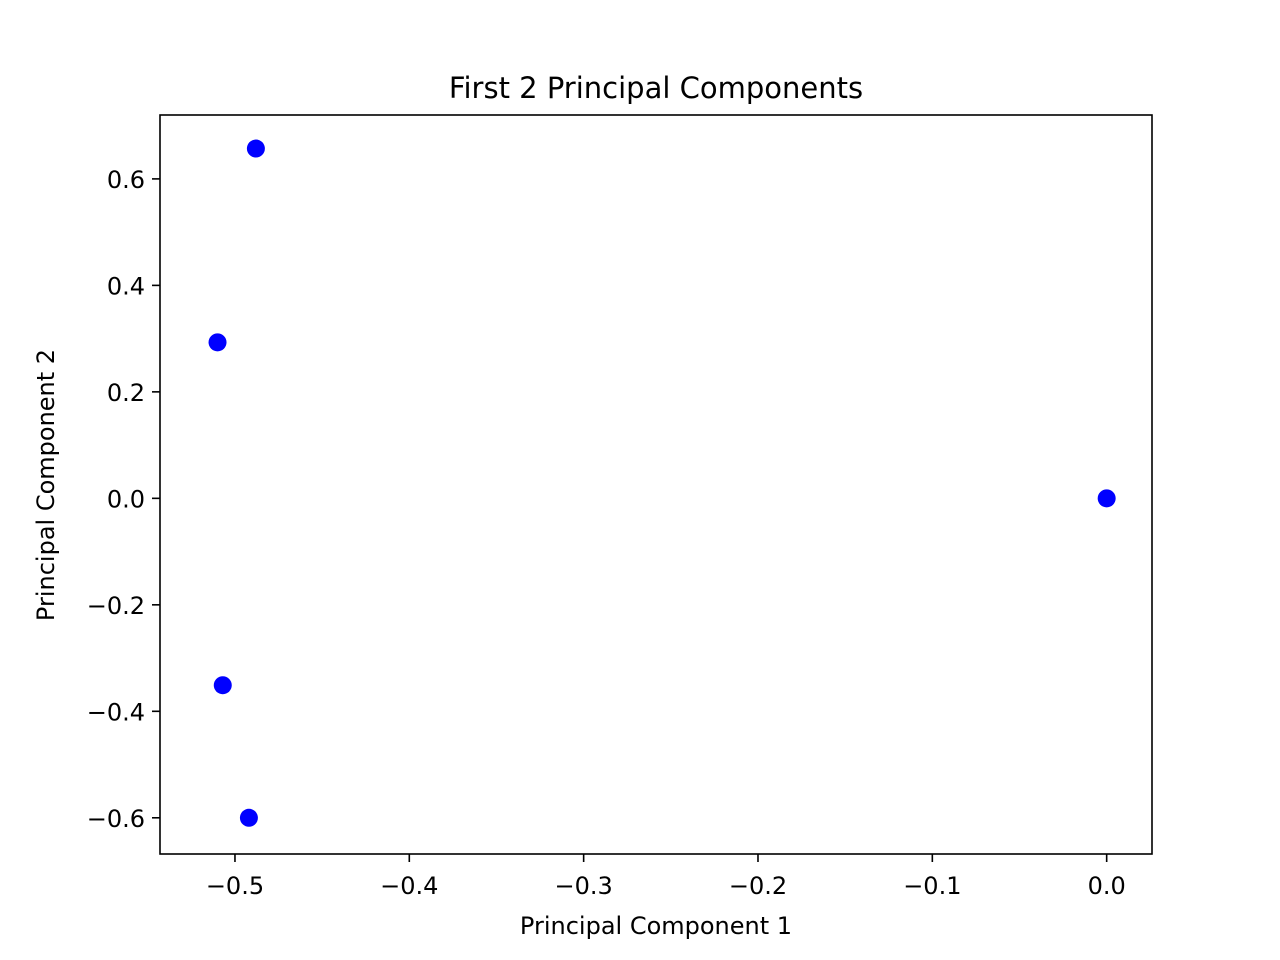 This screenshot has height=960, width=1280. I want to click on y-tick-label: −0.2, so click(116, 606).